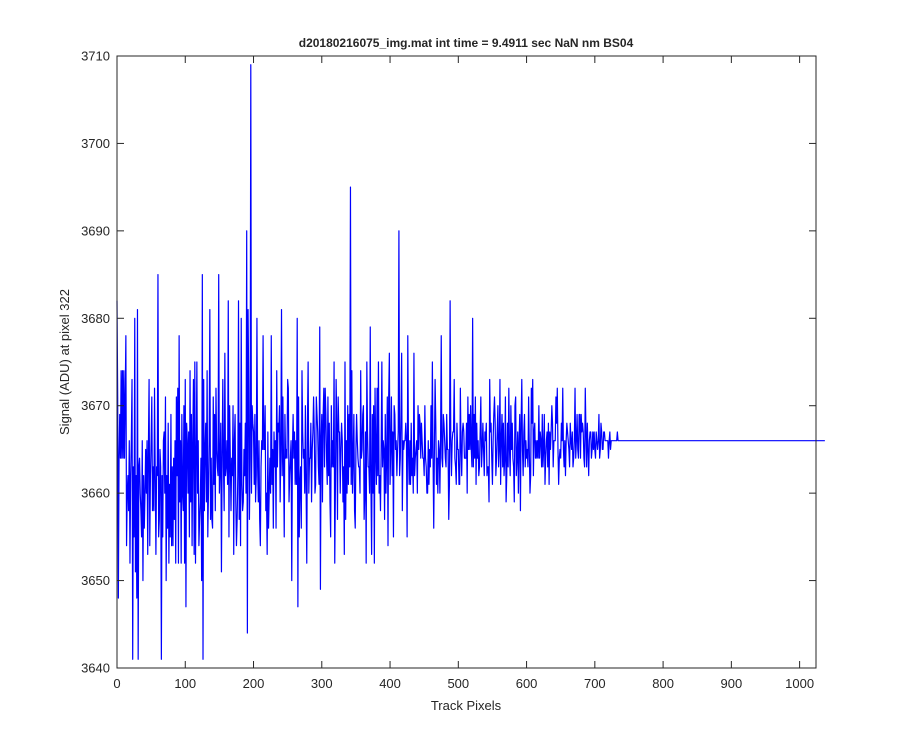 This screenshot has width=900, height=750. I want to click on y-axis-label: Signal (ADU) at pixel 322, so click(64, 362).